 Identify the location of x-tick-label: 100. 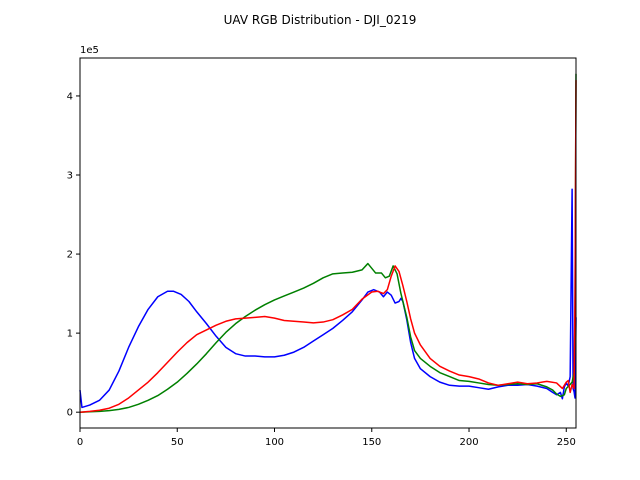
(274, 442).